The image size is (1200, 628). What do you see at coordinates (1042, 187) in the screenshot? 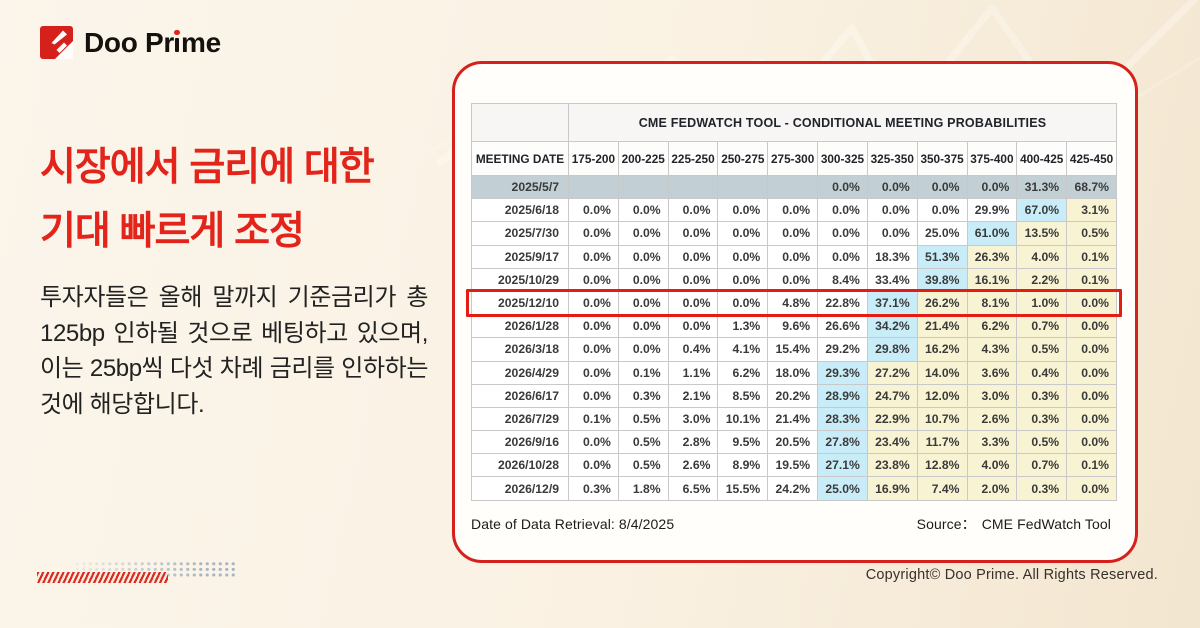
I see `prob-cell: 31.3%` at bounding box center [1042, 187].